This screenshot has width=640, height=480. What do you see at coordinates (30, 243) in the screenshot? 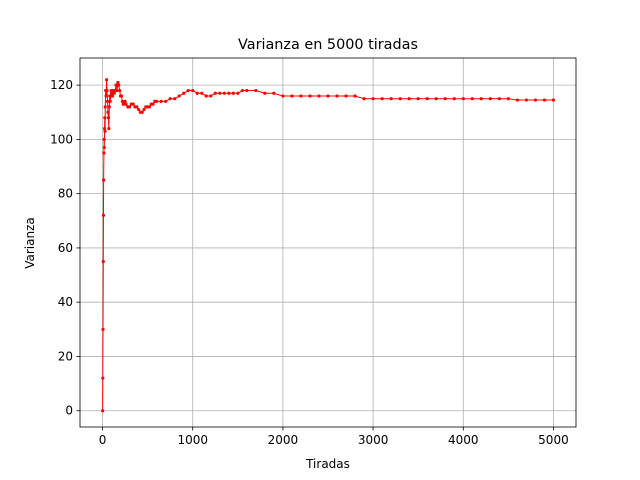
I see `y-axis-title: Varianza` at bounding box center [30, 243].